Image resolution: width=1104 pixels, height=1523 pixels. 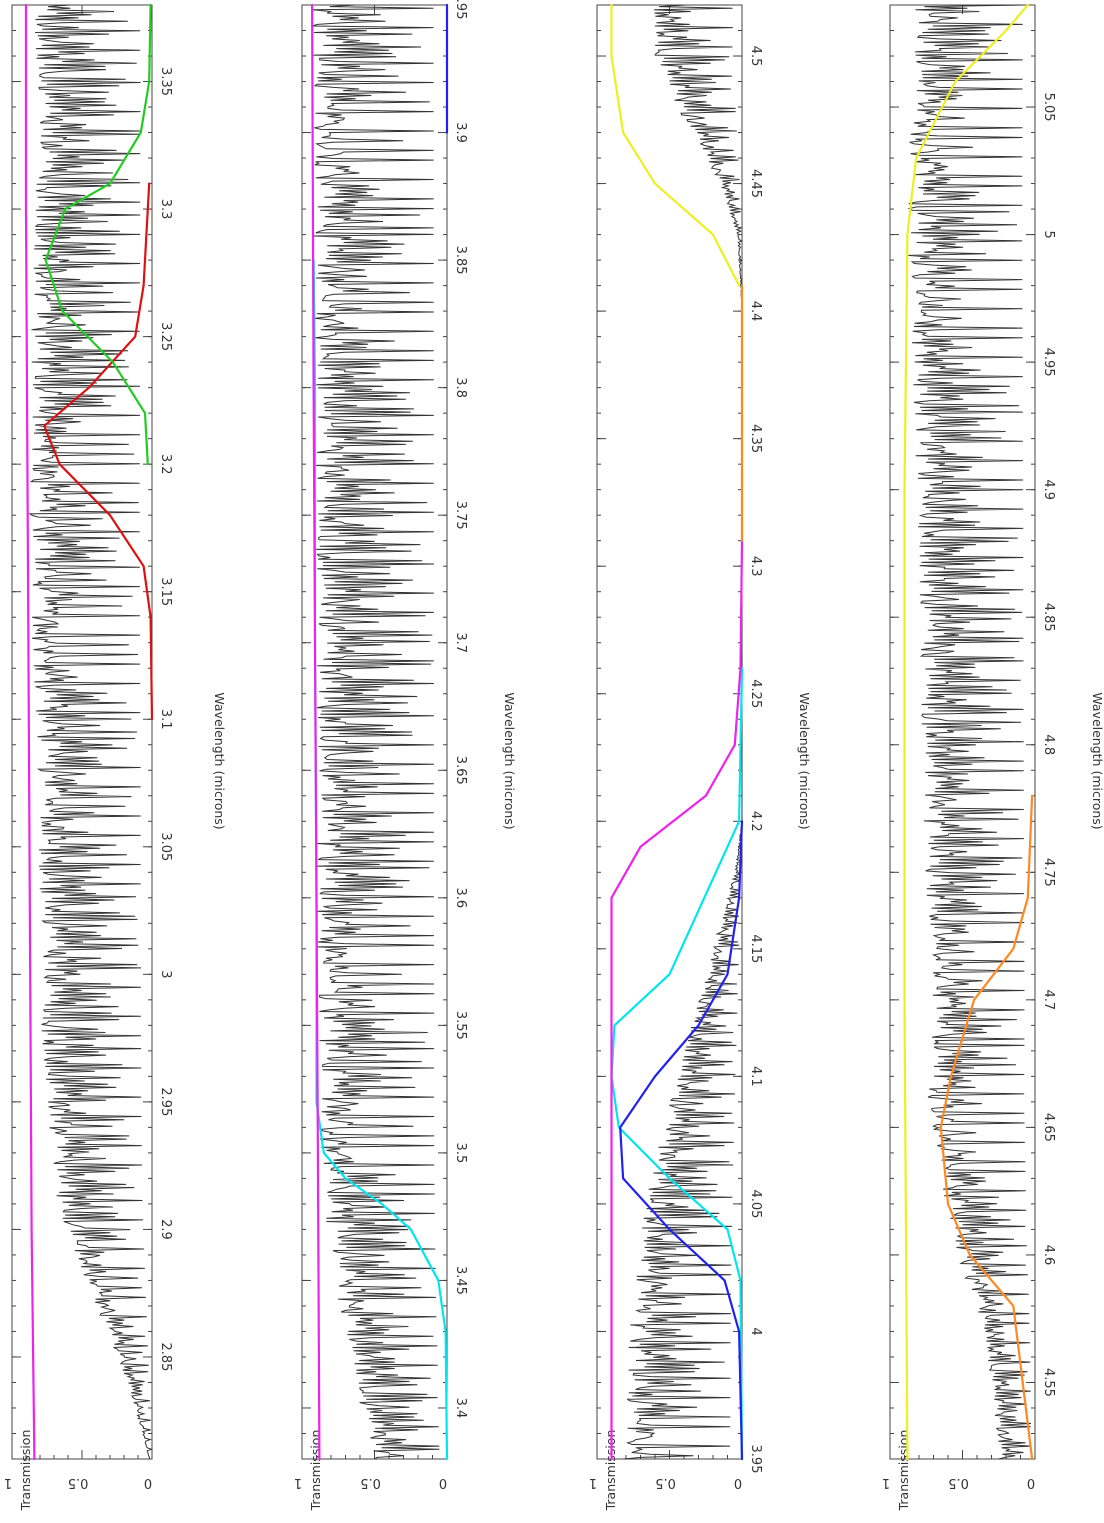 I want to click on x-tick-label: 4.65, so click(x=1048, y=1127).